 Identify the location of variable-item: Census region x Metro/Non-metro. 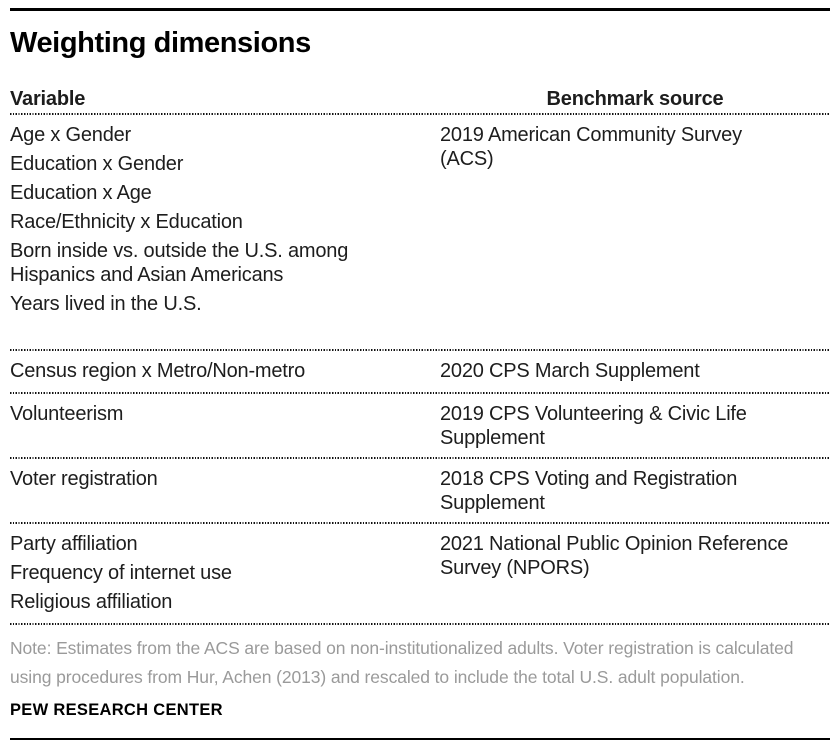
(158, 371).